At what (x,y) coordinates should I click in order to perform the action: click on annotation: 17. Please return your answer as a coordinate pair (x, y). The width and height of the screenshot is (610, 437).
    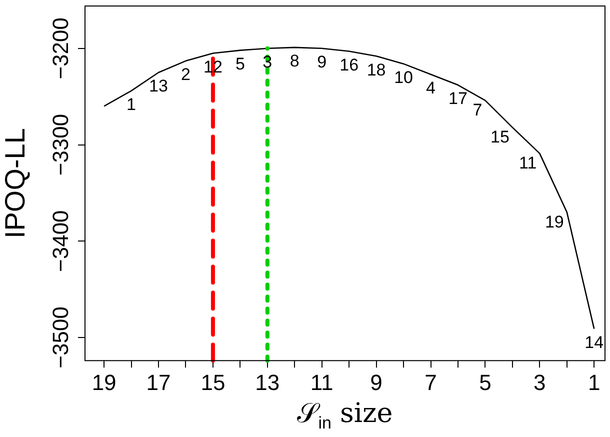
    Looking at the image, I should click on (458, 98).